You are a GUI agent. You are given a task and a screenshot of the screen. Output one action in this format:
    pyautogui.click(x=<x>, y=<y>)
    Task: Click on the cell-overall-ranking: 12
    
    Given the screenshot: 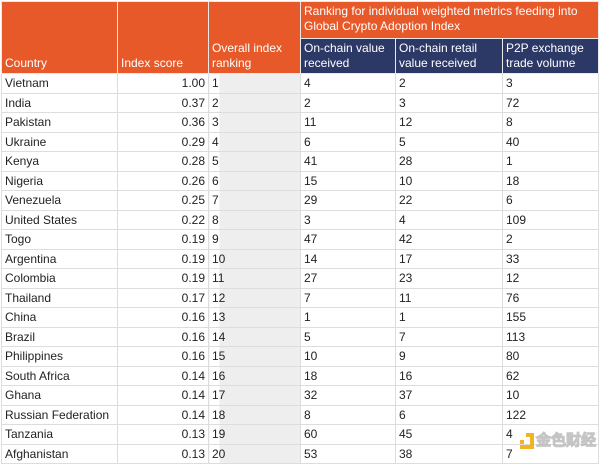 What is the action you would take?
    pyautogui.click(x=254, y=297)
    